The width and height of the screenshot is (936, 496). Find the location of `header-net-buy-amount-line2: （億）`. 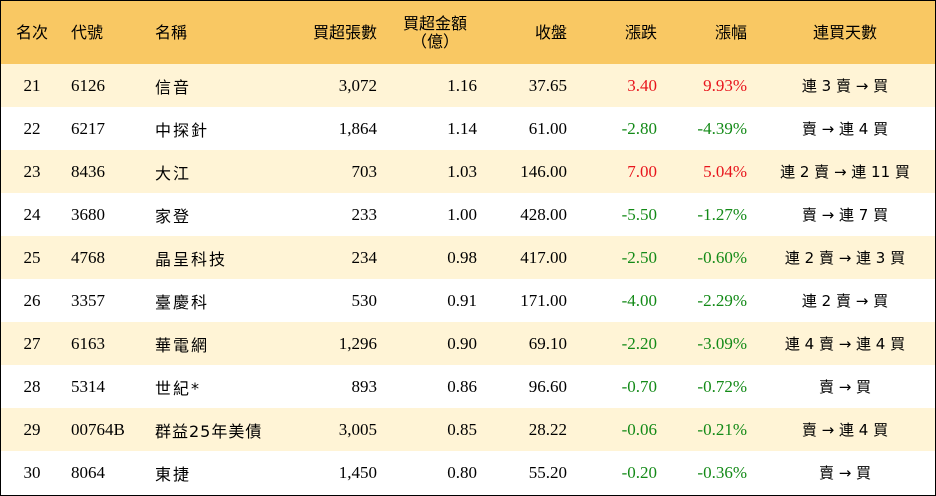

header-net-buy-amount-line2: （億） is located at coordinates (434, 41).